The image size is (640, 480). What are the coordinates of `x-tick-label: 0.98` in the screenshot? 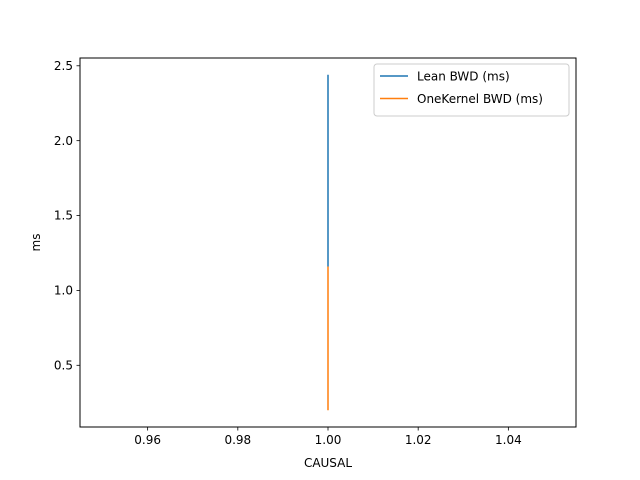 It's located at (237, 440).